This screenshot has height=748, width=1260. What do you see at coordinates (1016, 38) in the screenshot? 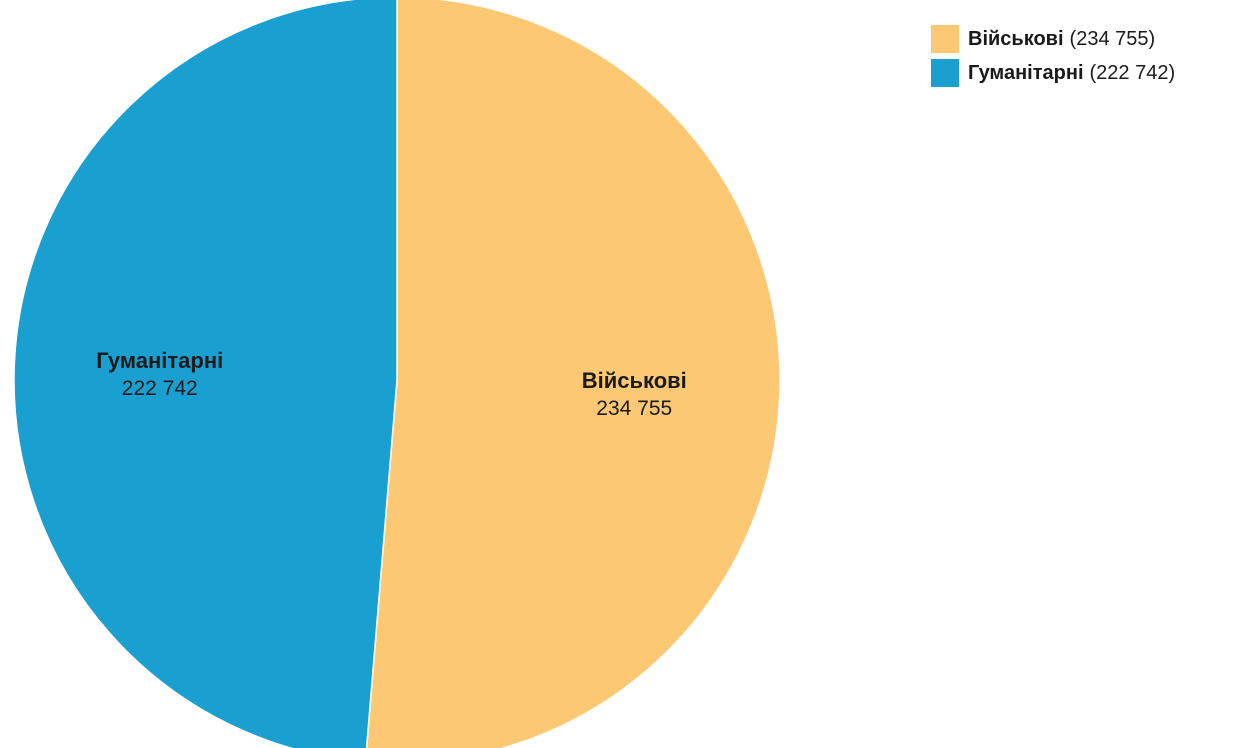
I see `legend-label-military: Військові` at bounding box center [1016, 38].